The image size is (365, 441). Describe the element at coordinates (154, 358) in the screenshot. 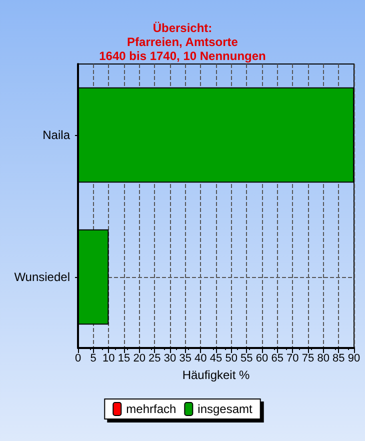

I see `x-tick-label: 25` at that location.